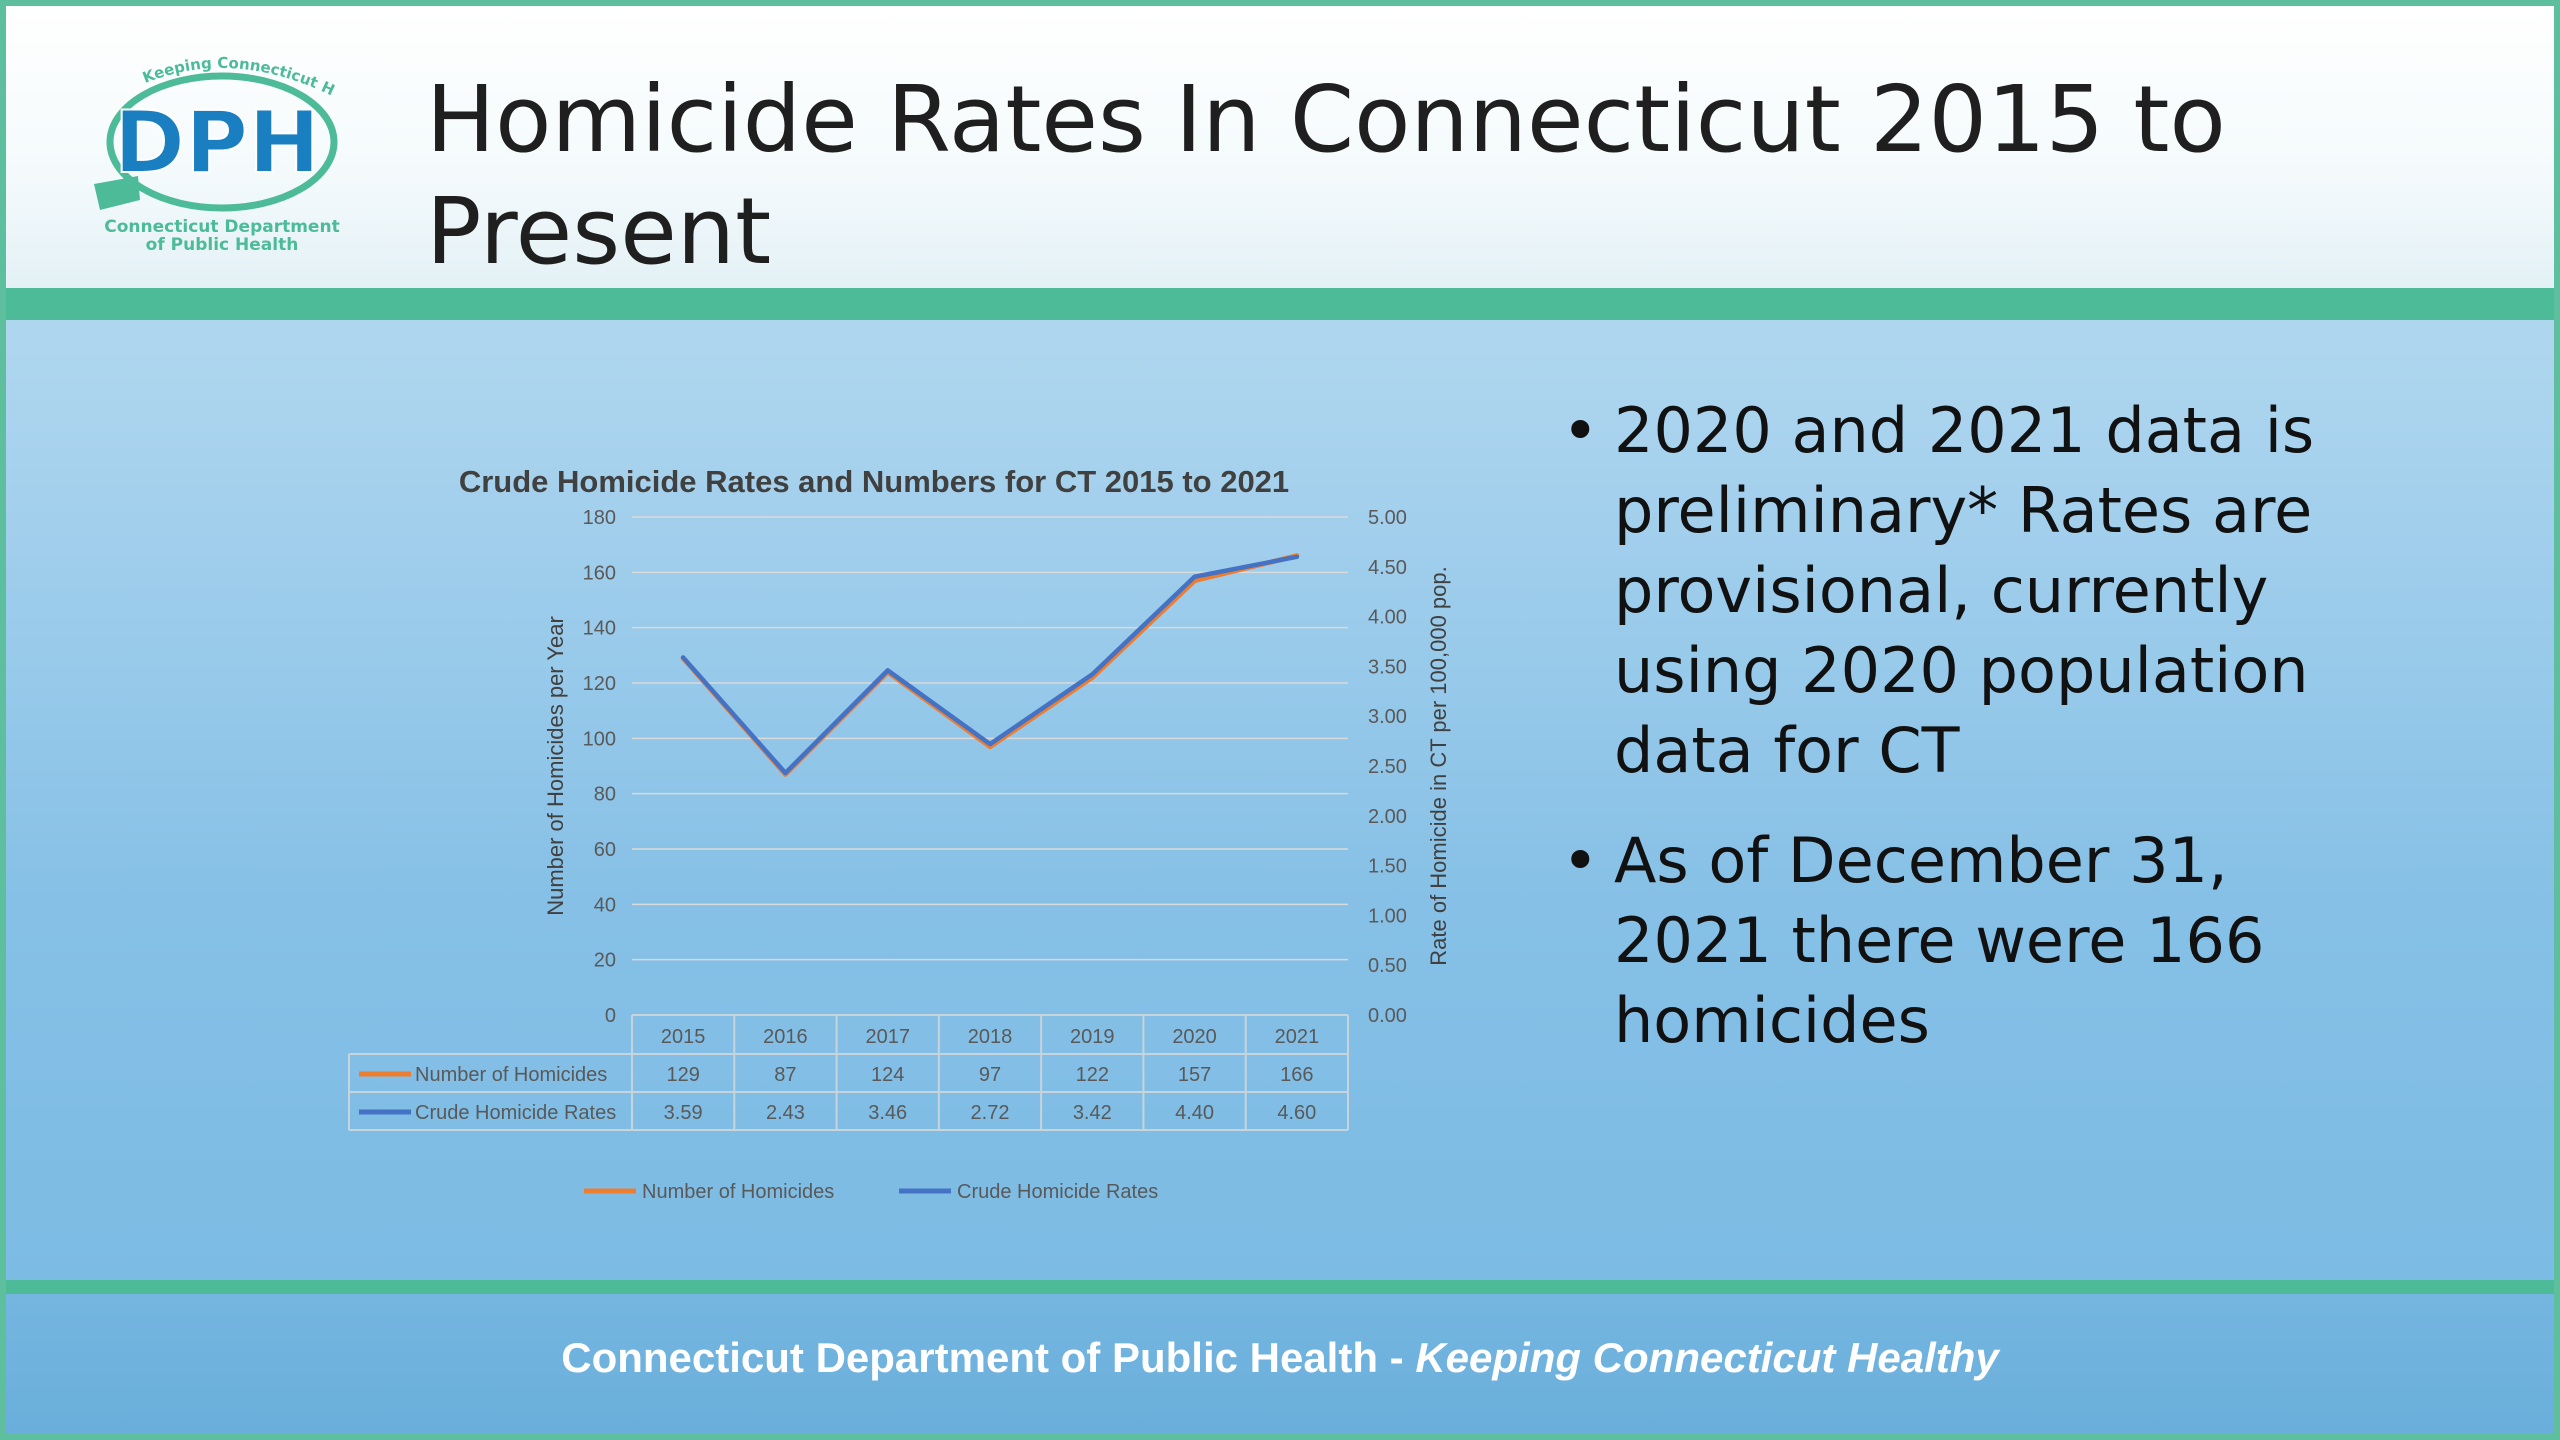 Image resolution: width=2560 pixels, height=1440 pixels. Describe the element at coordinates (887, 1075) in the screenshot. I see `table-value: 124` at that location.